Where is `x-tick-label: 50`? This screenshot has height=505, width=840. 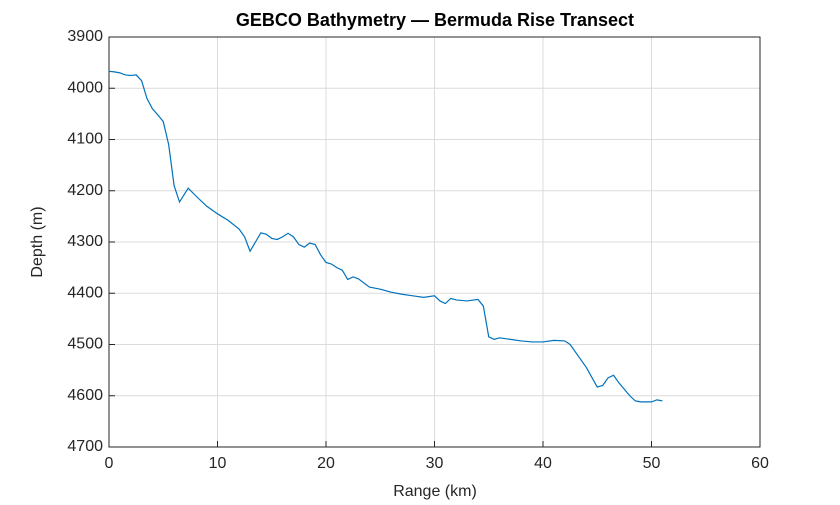
x-tick-label: 50 is located at coordinates (652, 463).